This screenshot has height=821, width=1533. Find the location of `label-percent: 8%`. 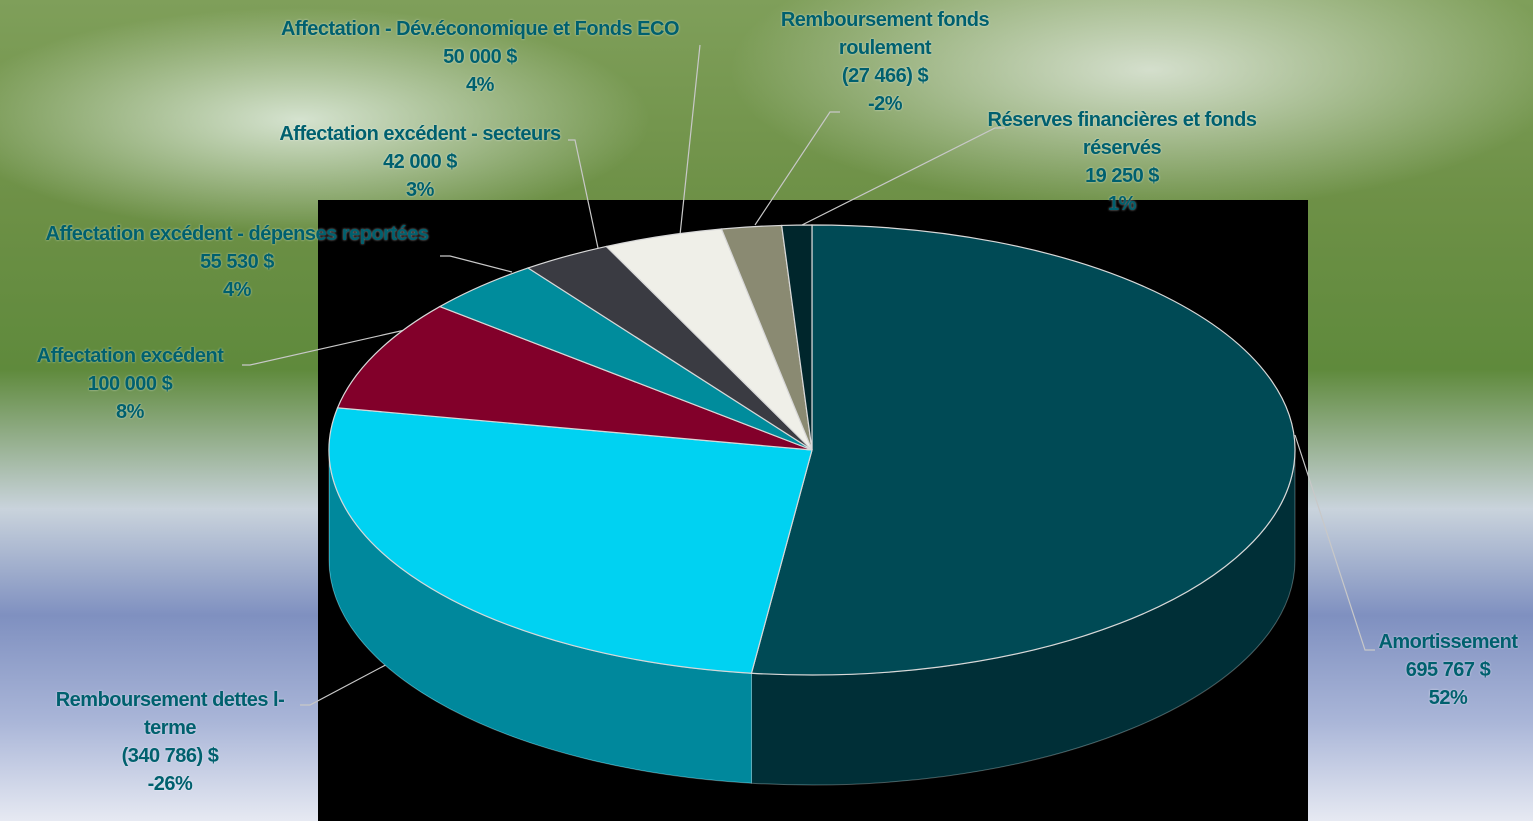

label-percent: 8% is located at coordinates (130, 412).